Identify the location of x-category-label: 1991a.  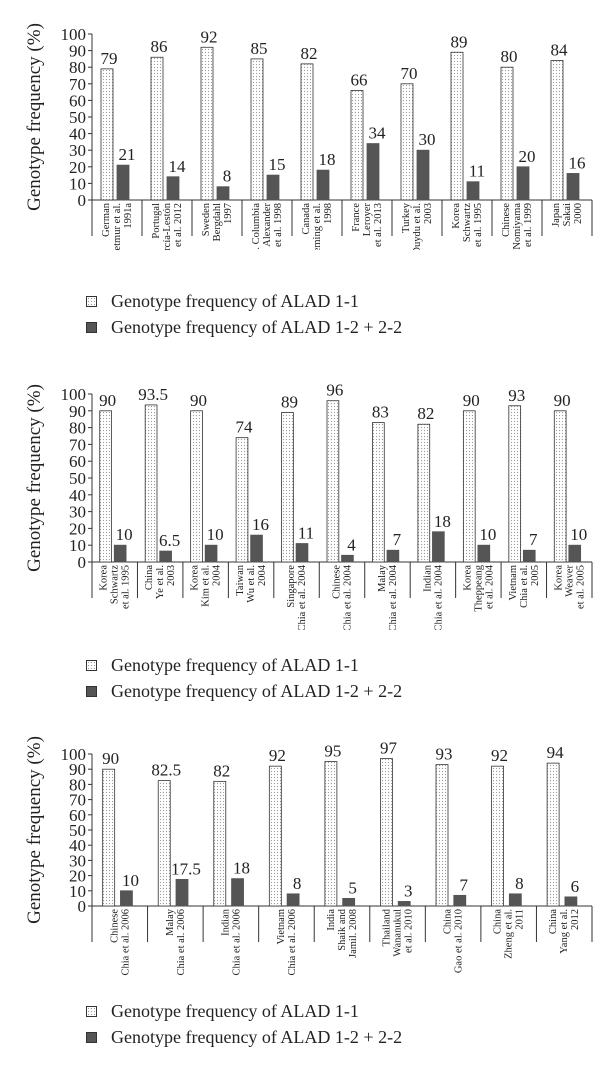
(128, 216).